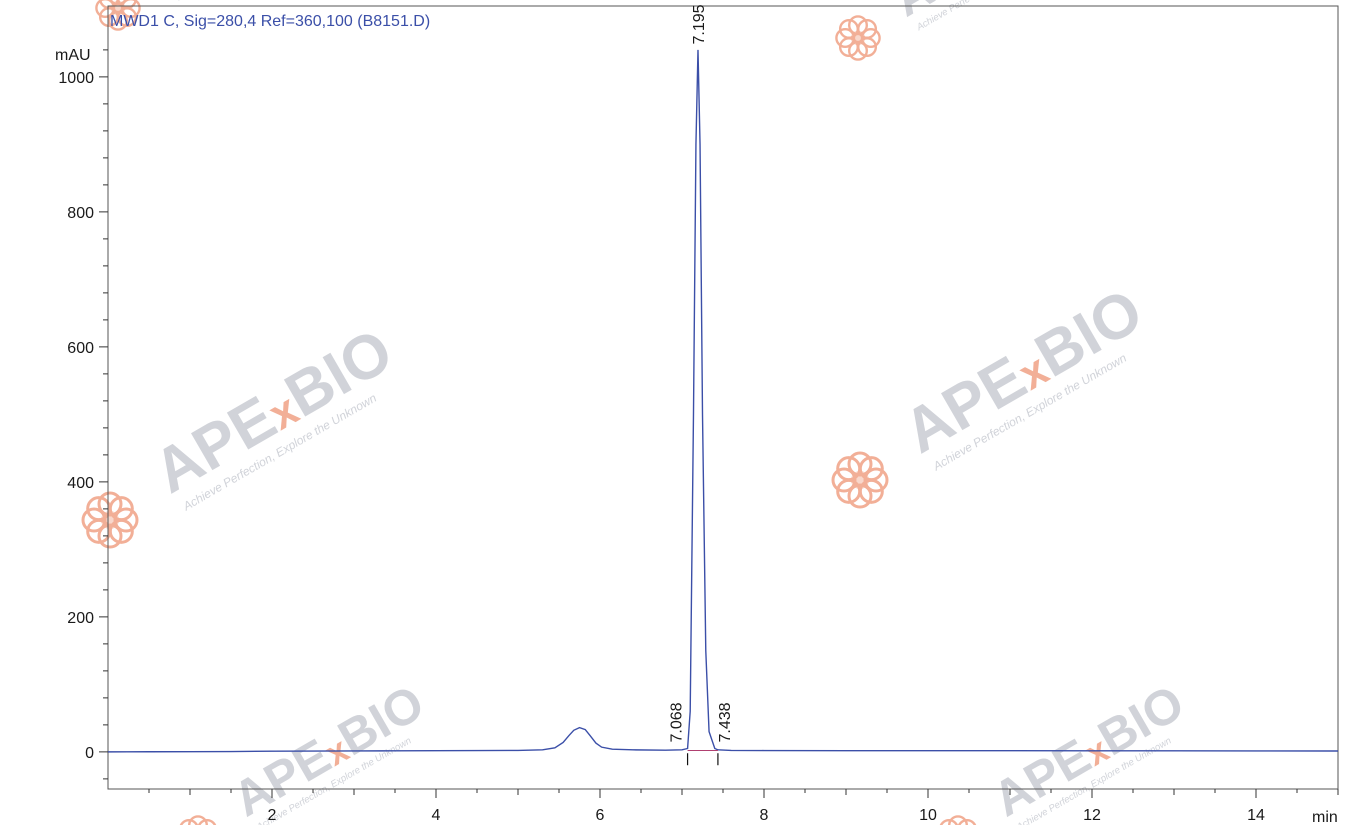 The height and width of the screenshot is (825, 1350). What do you see at coordinates (436, 815) in the screenshot?
I see `x-tick-label: 4` at bounding box center [436, 815].